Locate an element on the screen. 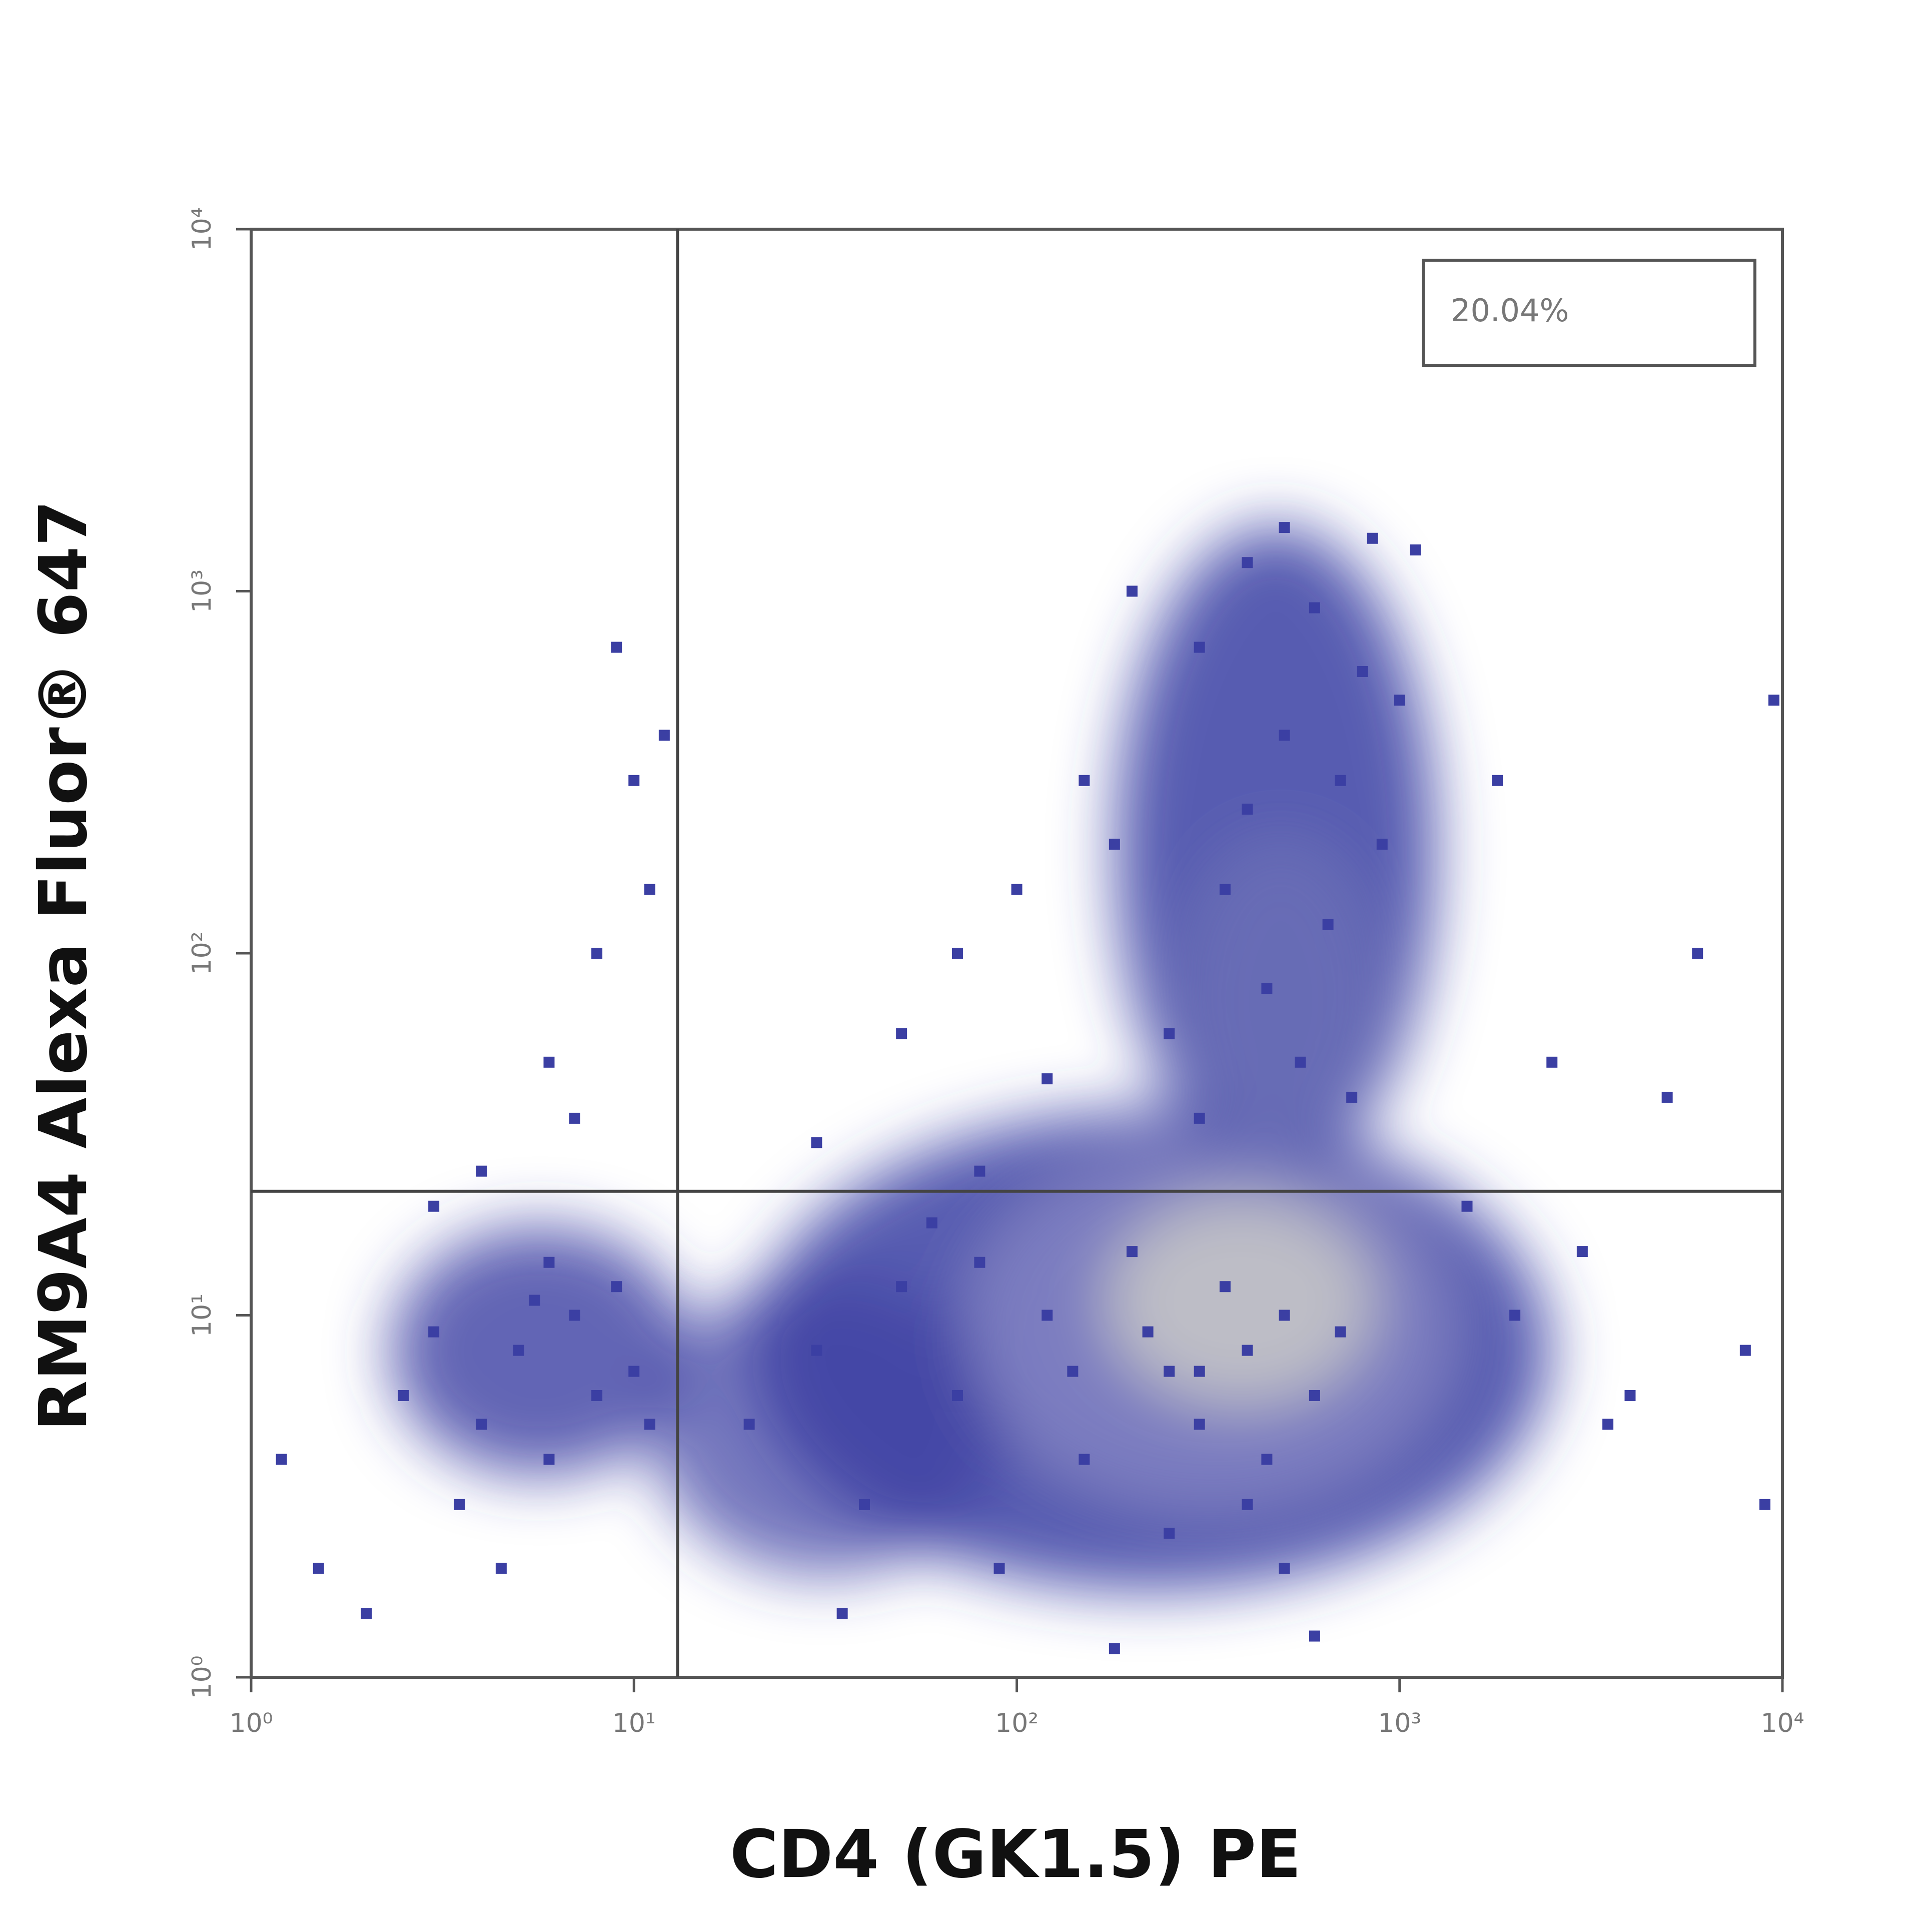  gate-box is located at coordinates (1589, 313).